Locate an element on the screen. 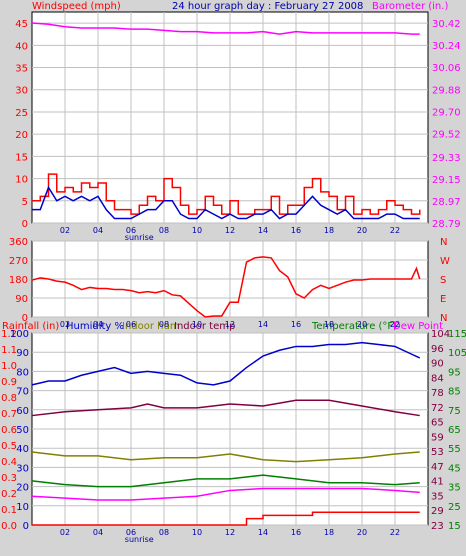  rain-tick-label: 0.2 is located at coordinates (9, 494).